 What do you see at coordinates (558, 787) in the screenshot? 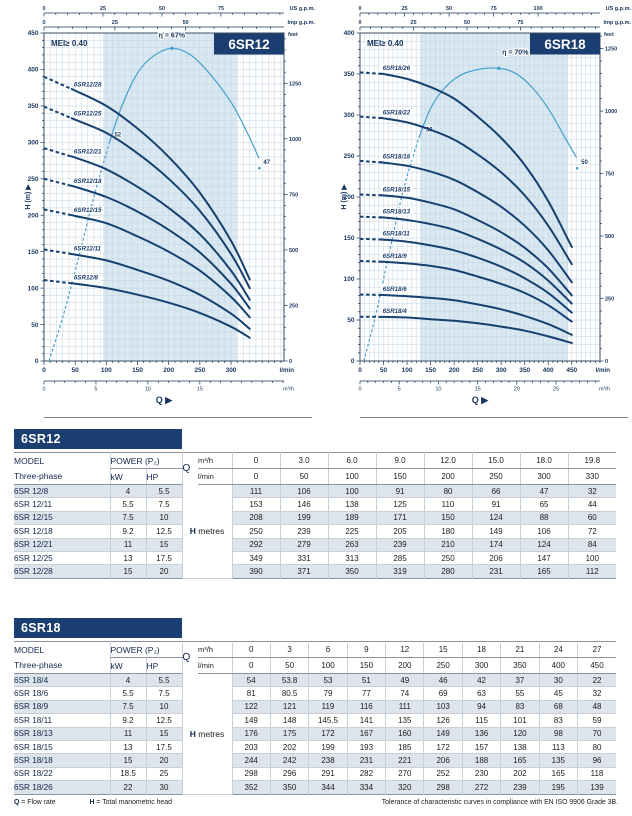
I see `h-value-cell: 195` at bounding box center [558, 787].